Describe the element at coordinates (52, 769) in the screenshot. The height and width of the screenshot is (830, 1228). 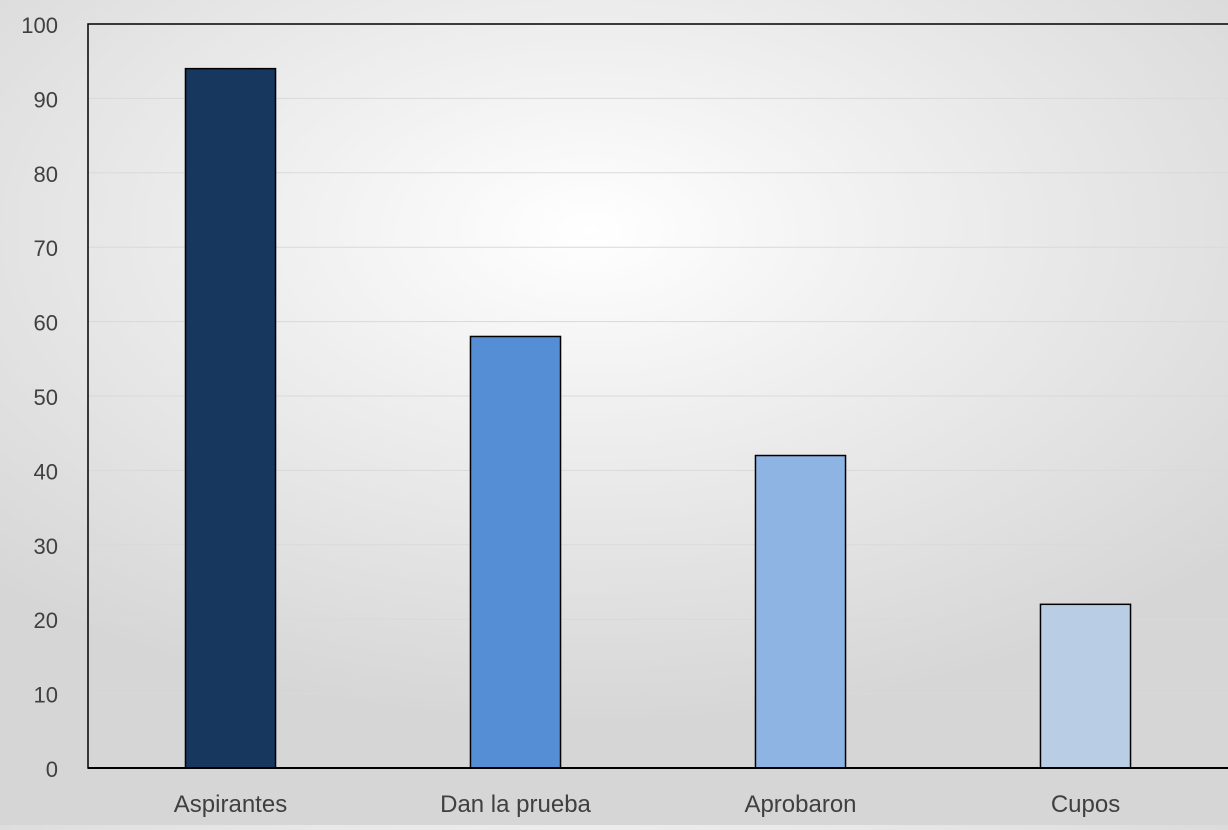
I see `y-tick-label: 0` at that location.